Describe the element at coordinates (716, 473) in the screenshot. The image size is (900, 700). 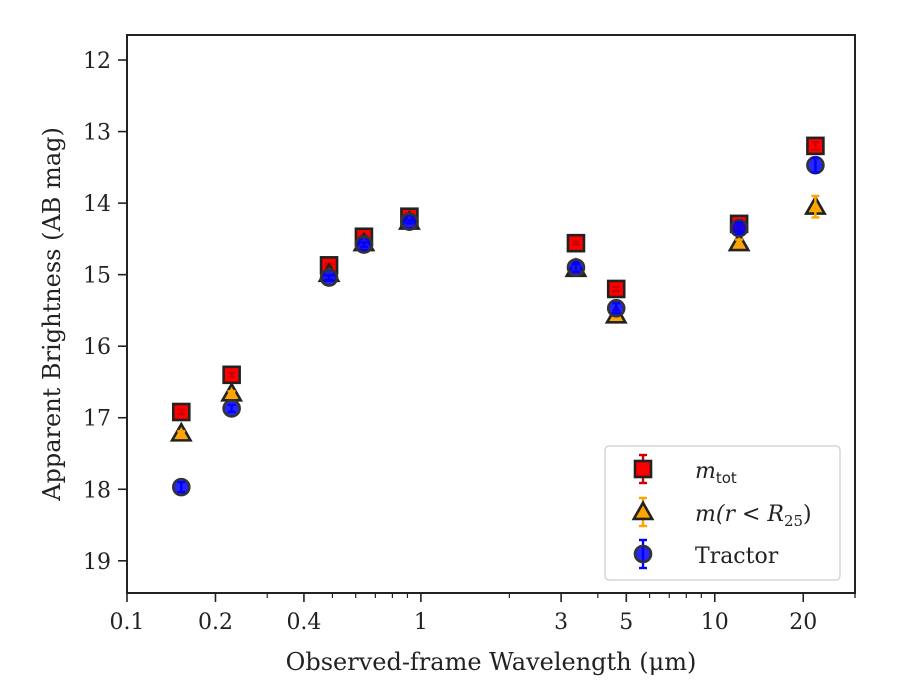
I see `legend-label-mtot: mtot` at that location.